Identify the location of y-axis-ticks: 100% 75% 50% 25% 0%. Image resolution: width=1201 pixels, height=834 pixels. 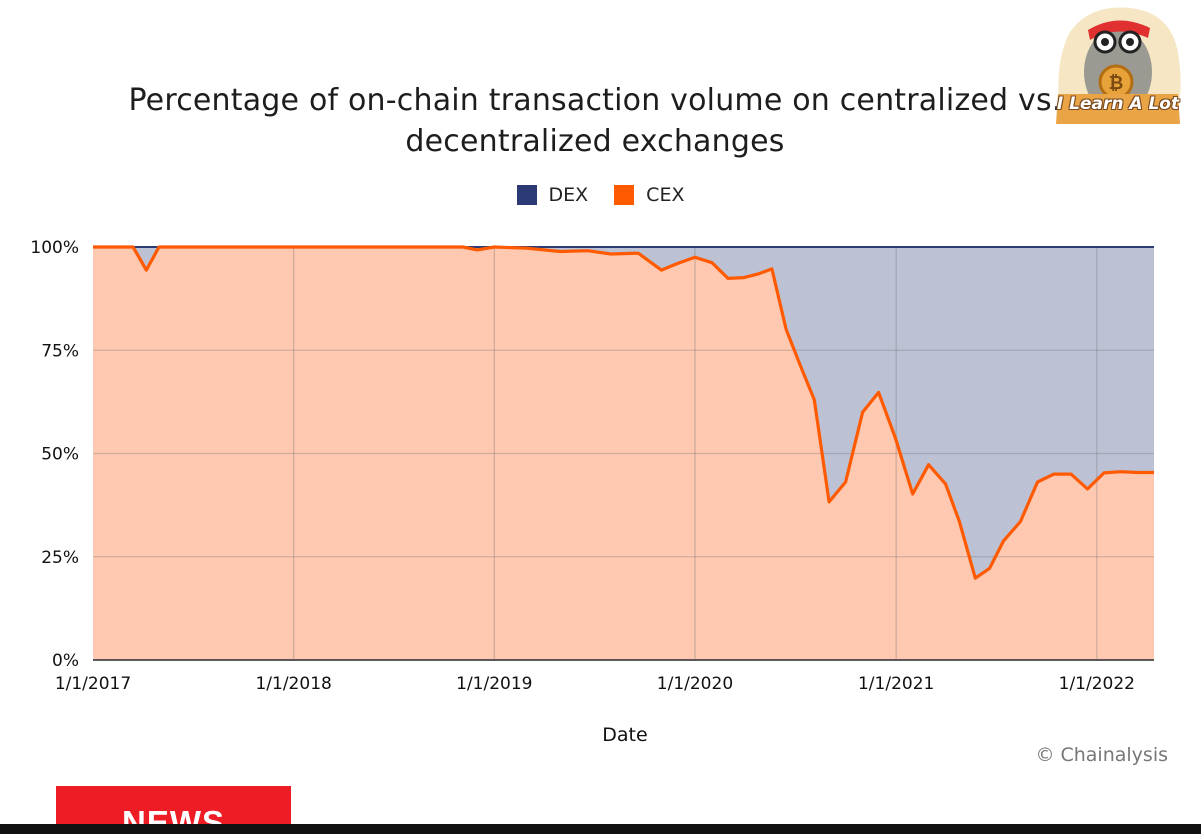
(54, 454).